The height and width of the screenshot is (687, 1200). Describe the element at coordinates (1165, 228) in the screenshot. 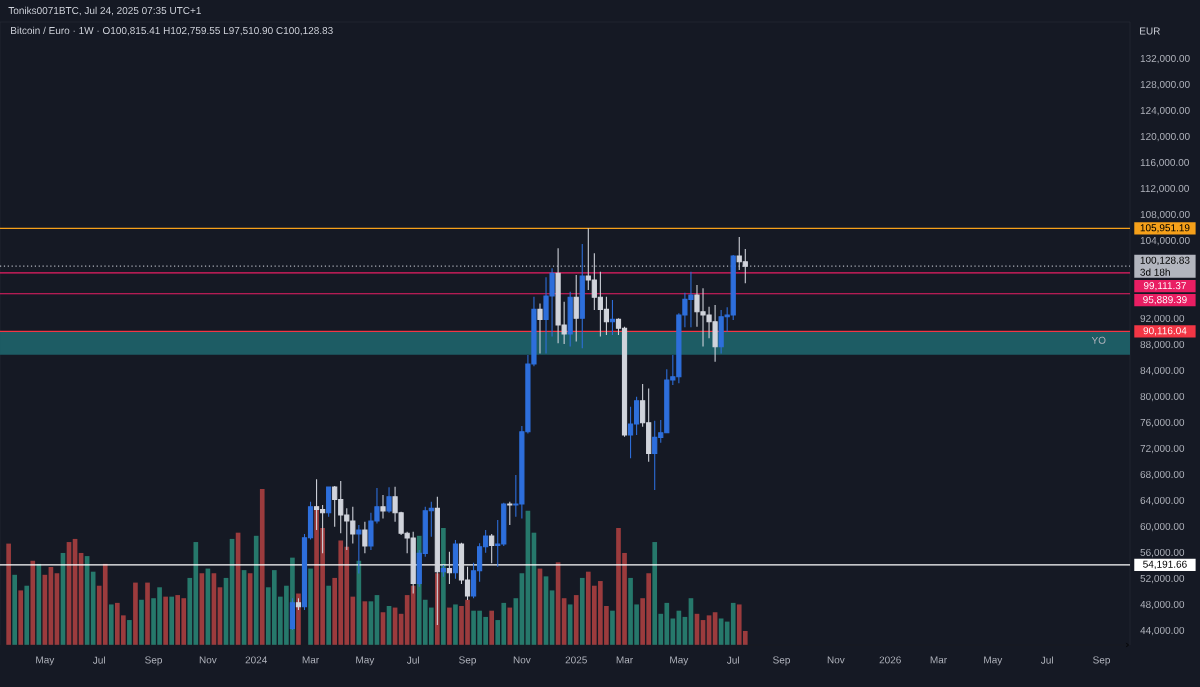

I see `ref-line-label: 105,951.19` at that location.